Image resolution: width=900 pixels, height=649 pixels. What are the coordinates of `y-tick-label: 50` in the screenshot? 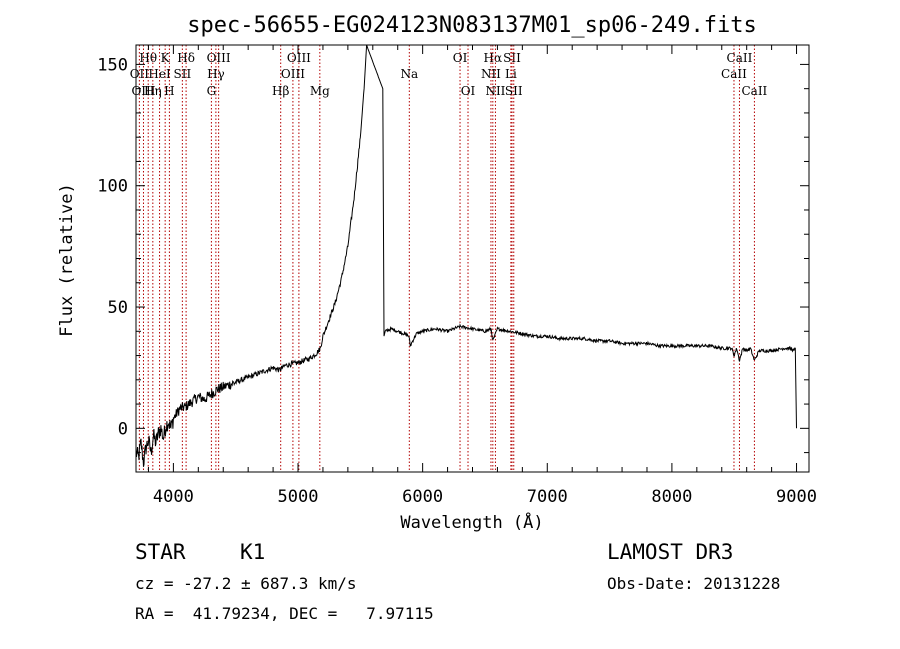 It's located at (118, 308).